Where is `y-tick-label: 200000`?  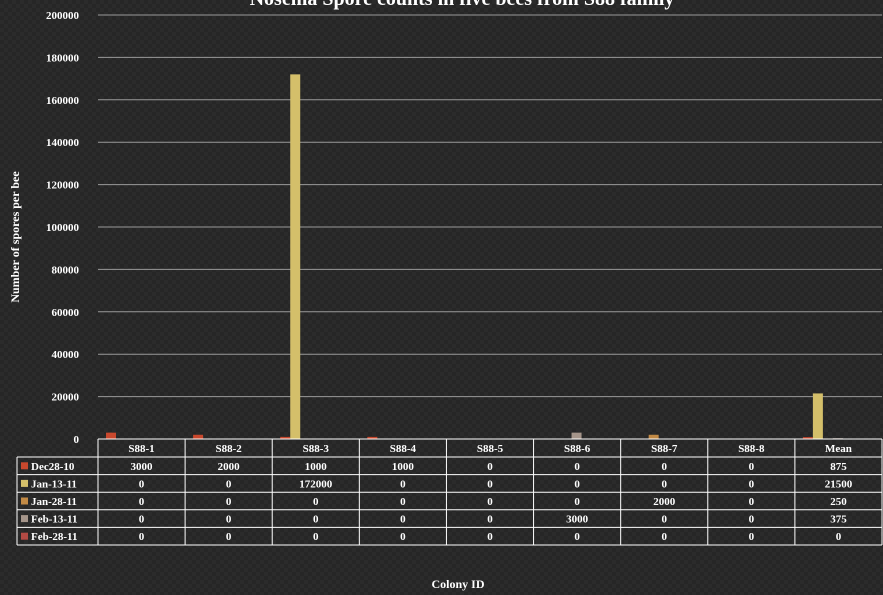
y-tick-label: 200000 is located at coordinates (63, 16).